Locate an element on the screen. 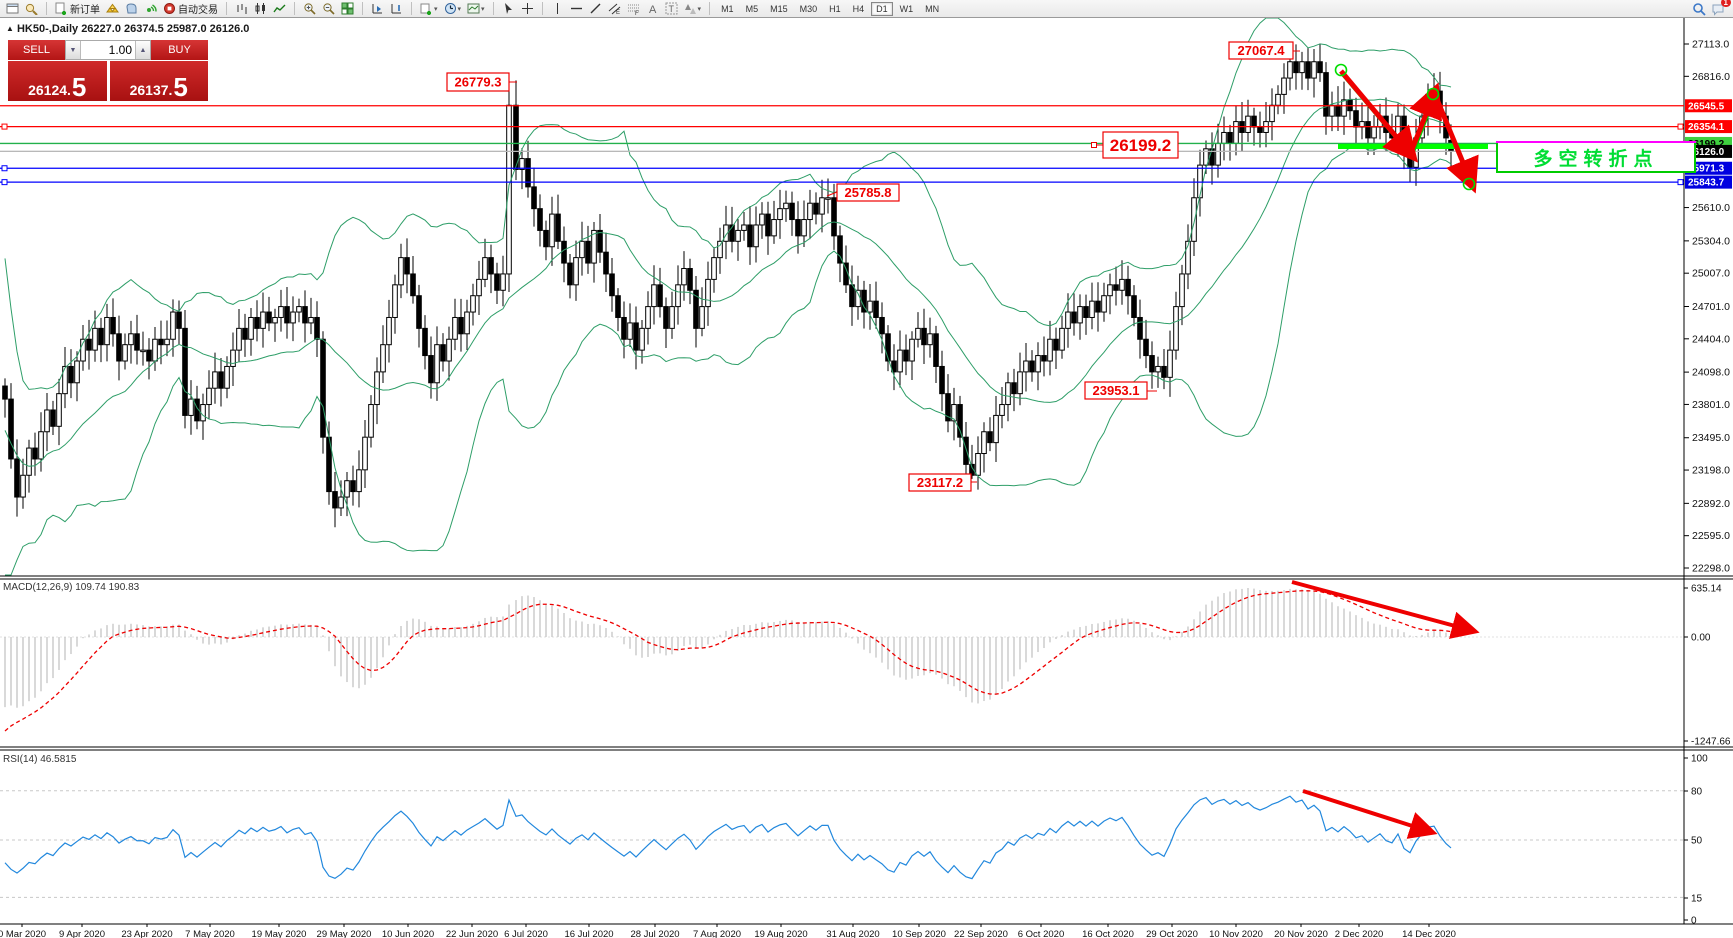  signal-icon is located at coordinates (150, 8).